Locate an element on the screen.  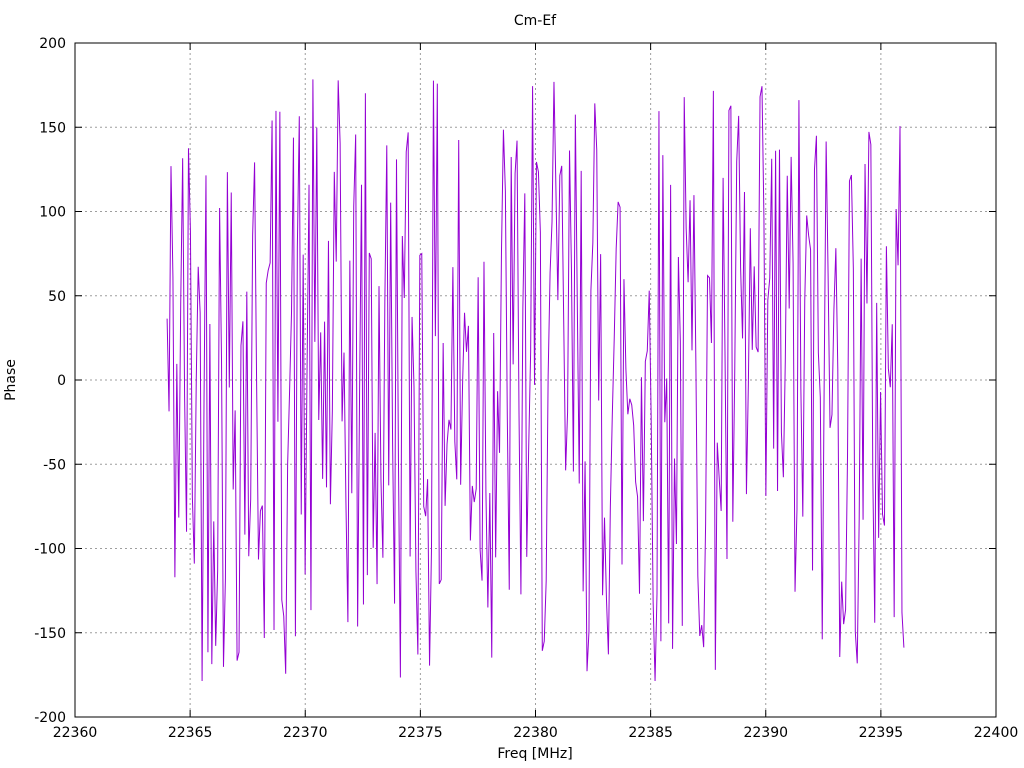
y-axis-label: Phase is located at coordinates (11, 380).